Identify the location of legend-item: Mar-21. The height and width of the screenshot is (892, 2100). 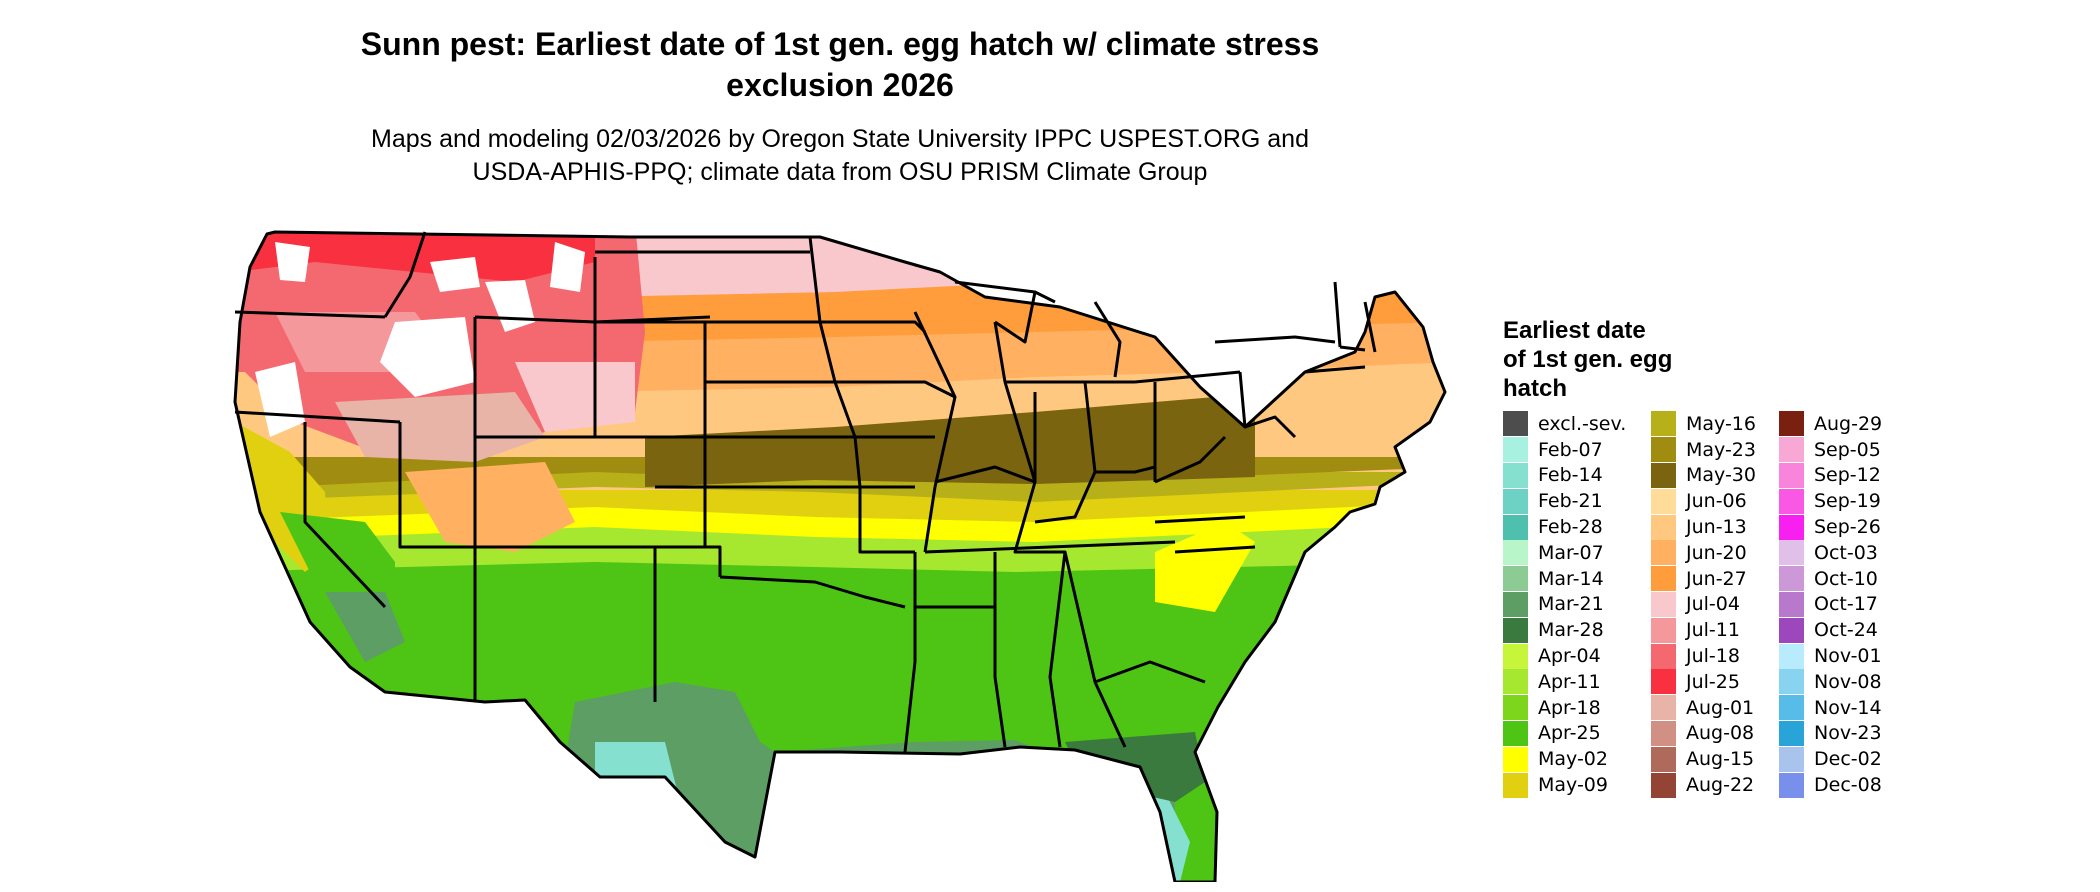
(1564, 604).